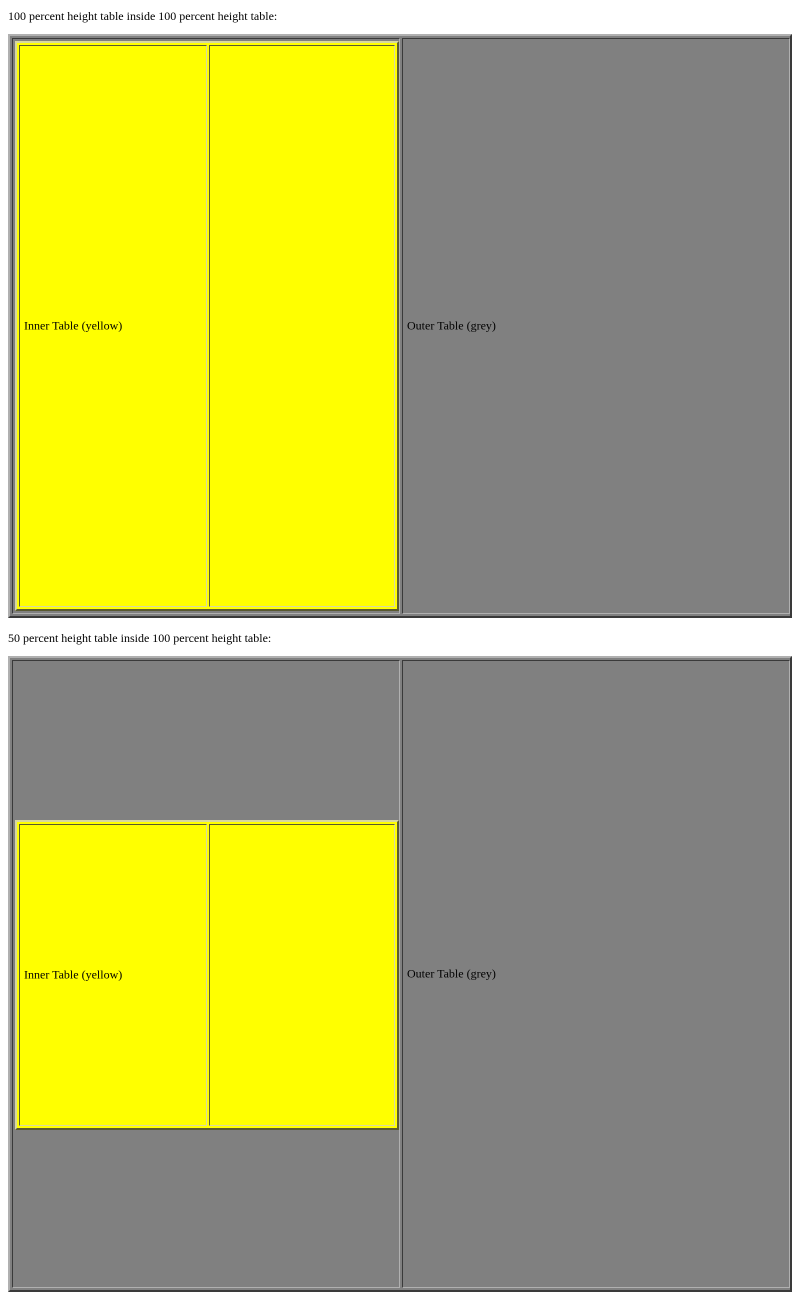  I want to click on inner-table-1-left-cell: Inner Table (yellow), so click(113, 326).